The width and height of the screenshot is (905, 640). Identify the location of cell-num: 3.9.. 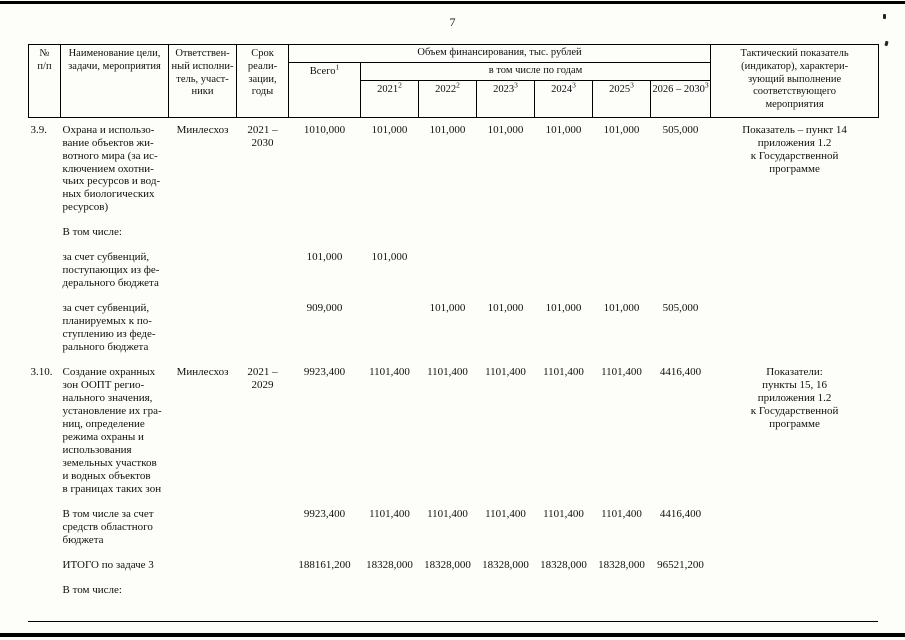
(39, 129).